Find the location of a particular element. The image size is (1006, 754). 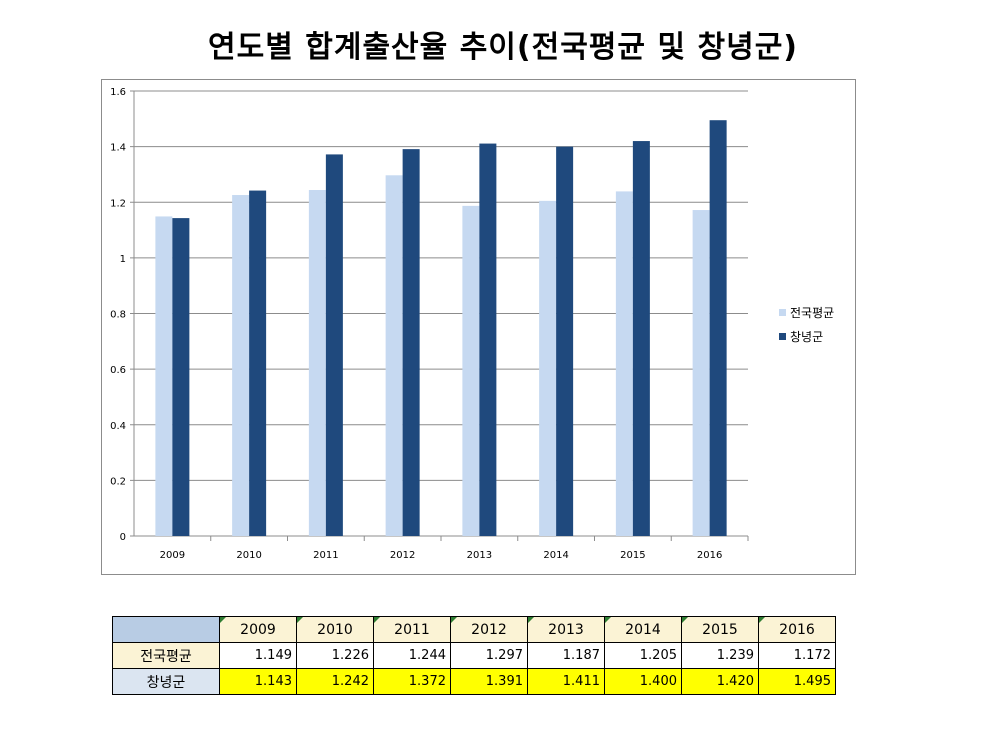

x-tick-label: 2009 is located at coordinates (172, 555).